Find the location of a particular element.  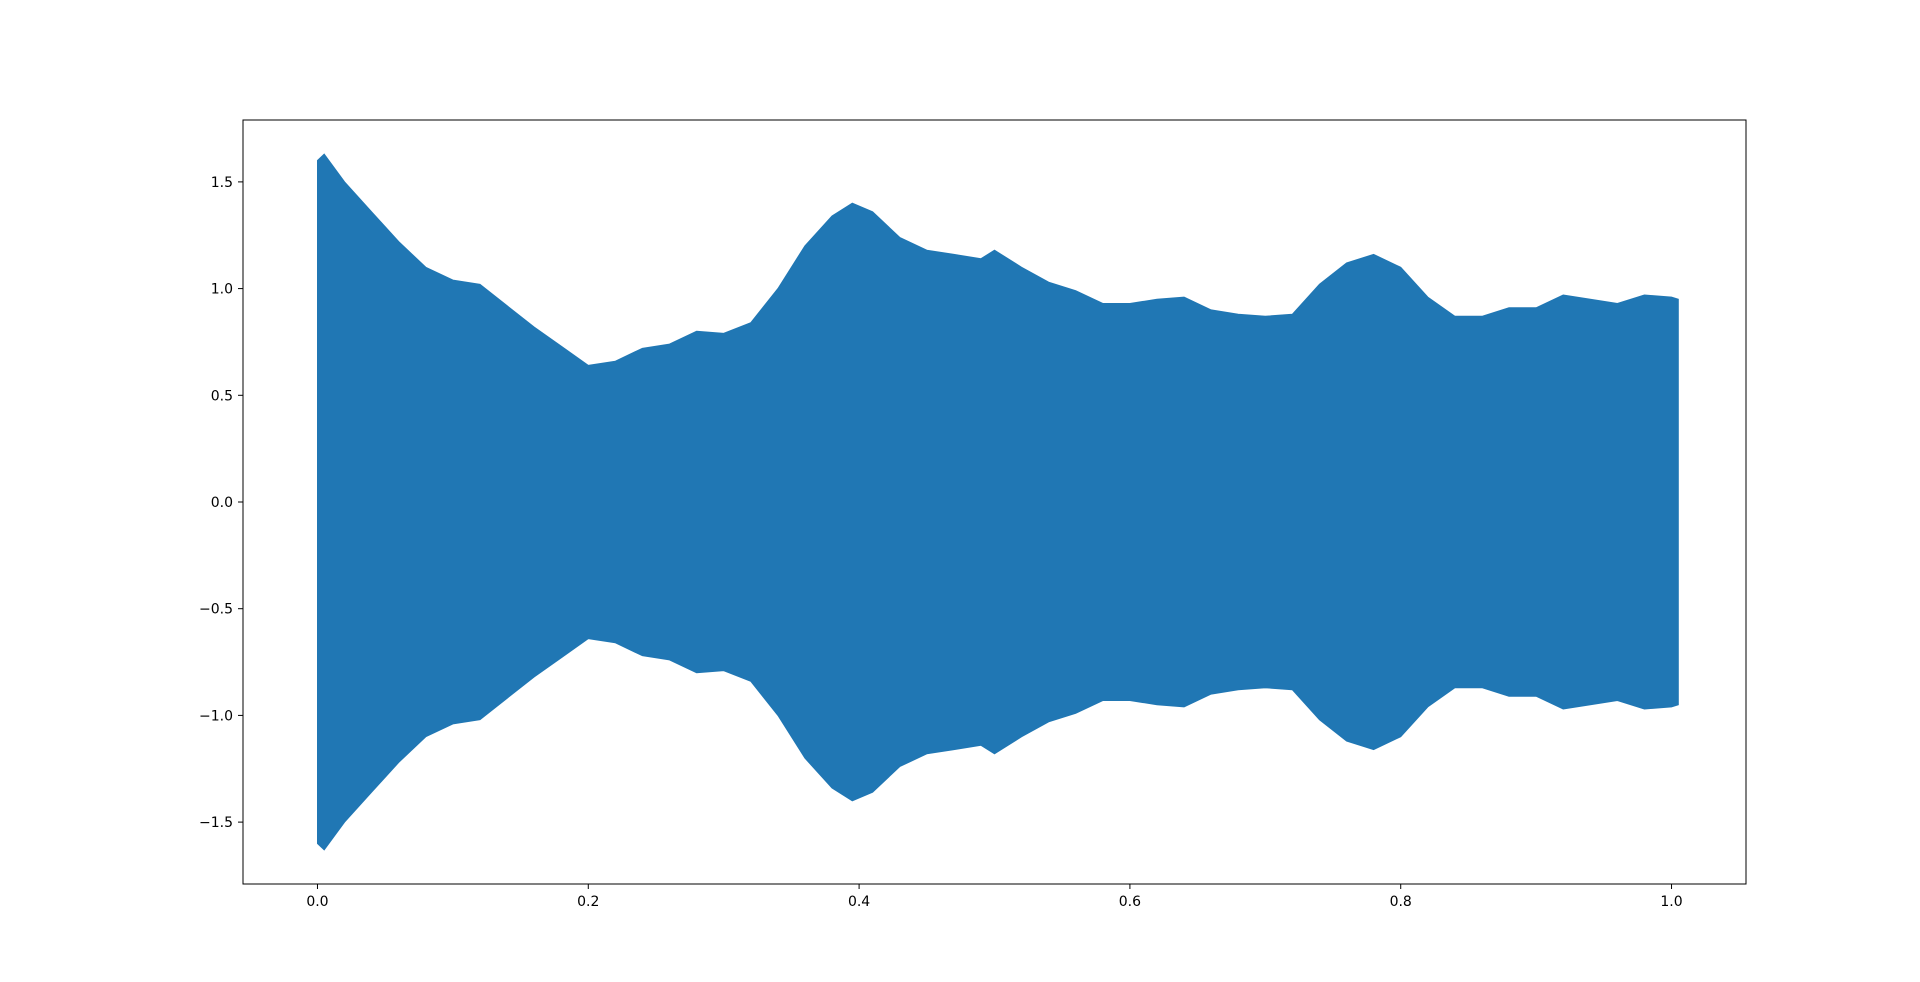

x-axis: 0.0 0.2 0.4 0.6 0.8 1.0 is located at coordinates (994, 897).